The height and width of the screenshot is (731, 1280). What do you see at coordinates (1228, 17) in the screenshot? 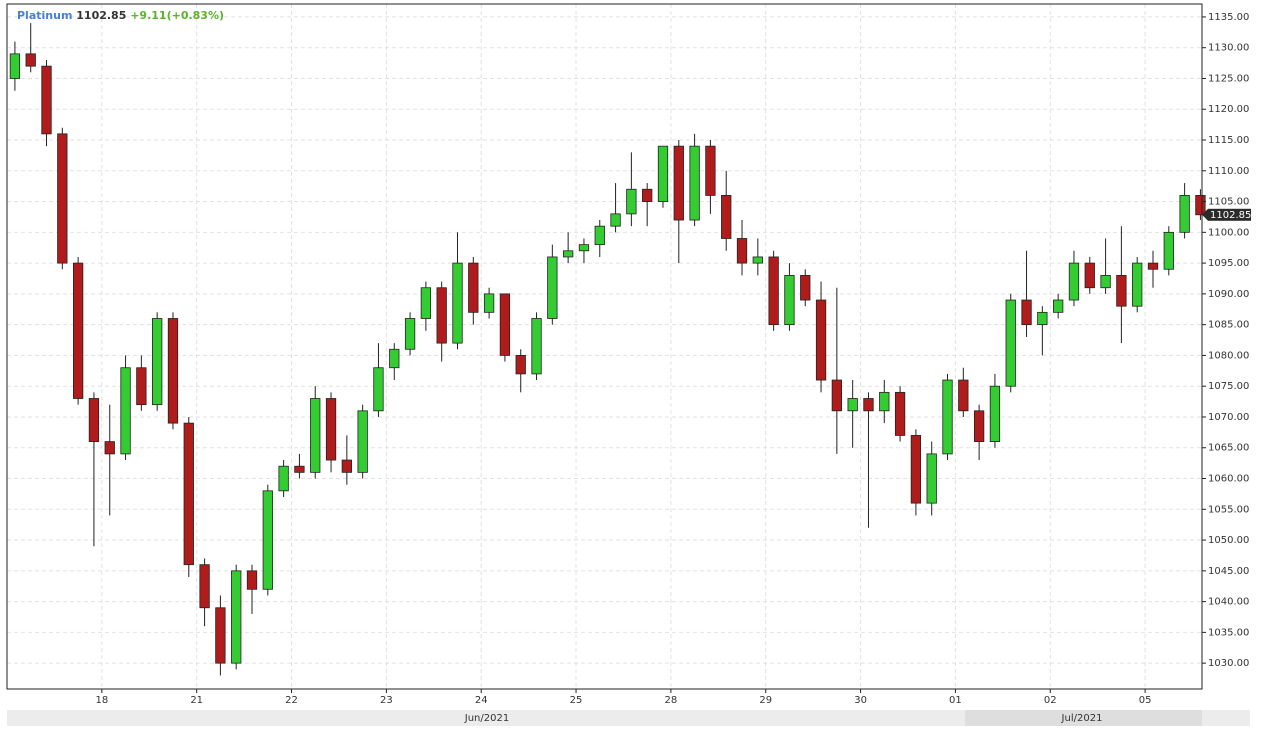
I see `y-tick-label: 1135.00` at bounding box center [1228, 17].